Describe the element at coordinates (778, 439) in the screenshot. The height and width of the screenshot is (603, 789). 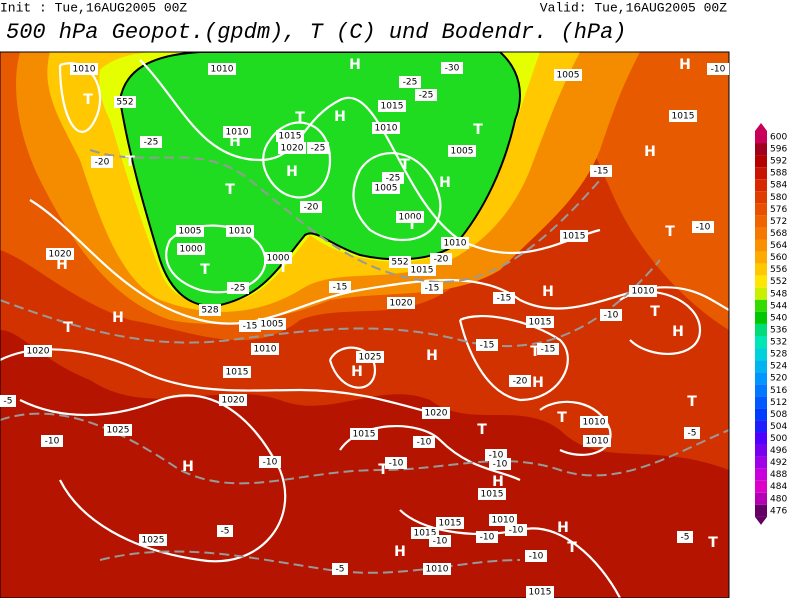
I see `colorbar-label: 500` at that location.